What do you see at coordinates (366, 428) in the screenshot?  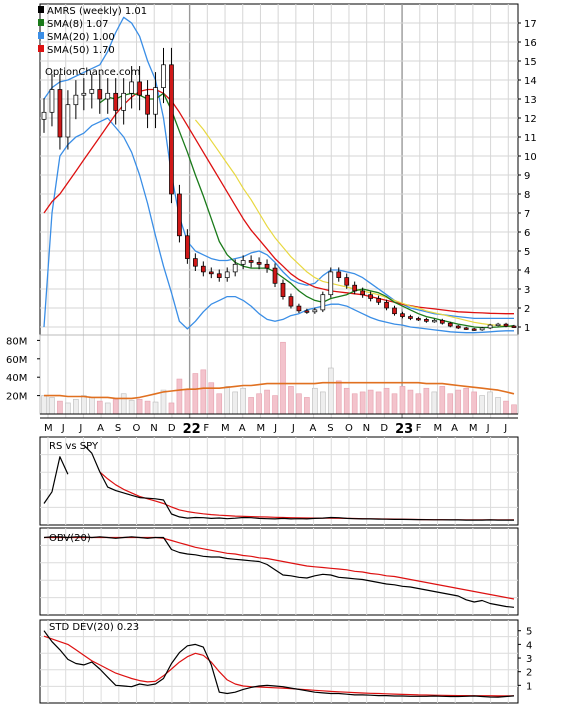 I see `x-month-label: N` at bounding box center [366, 428].